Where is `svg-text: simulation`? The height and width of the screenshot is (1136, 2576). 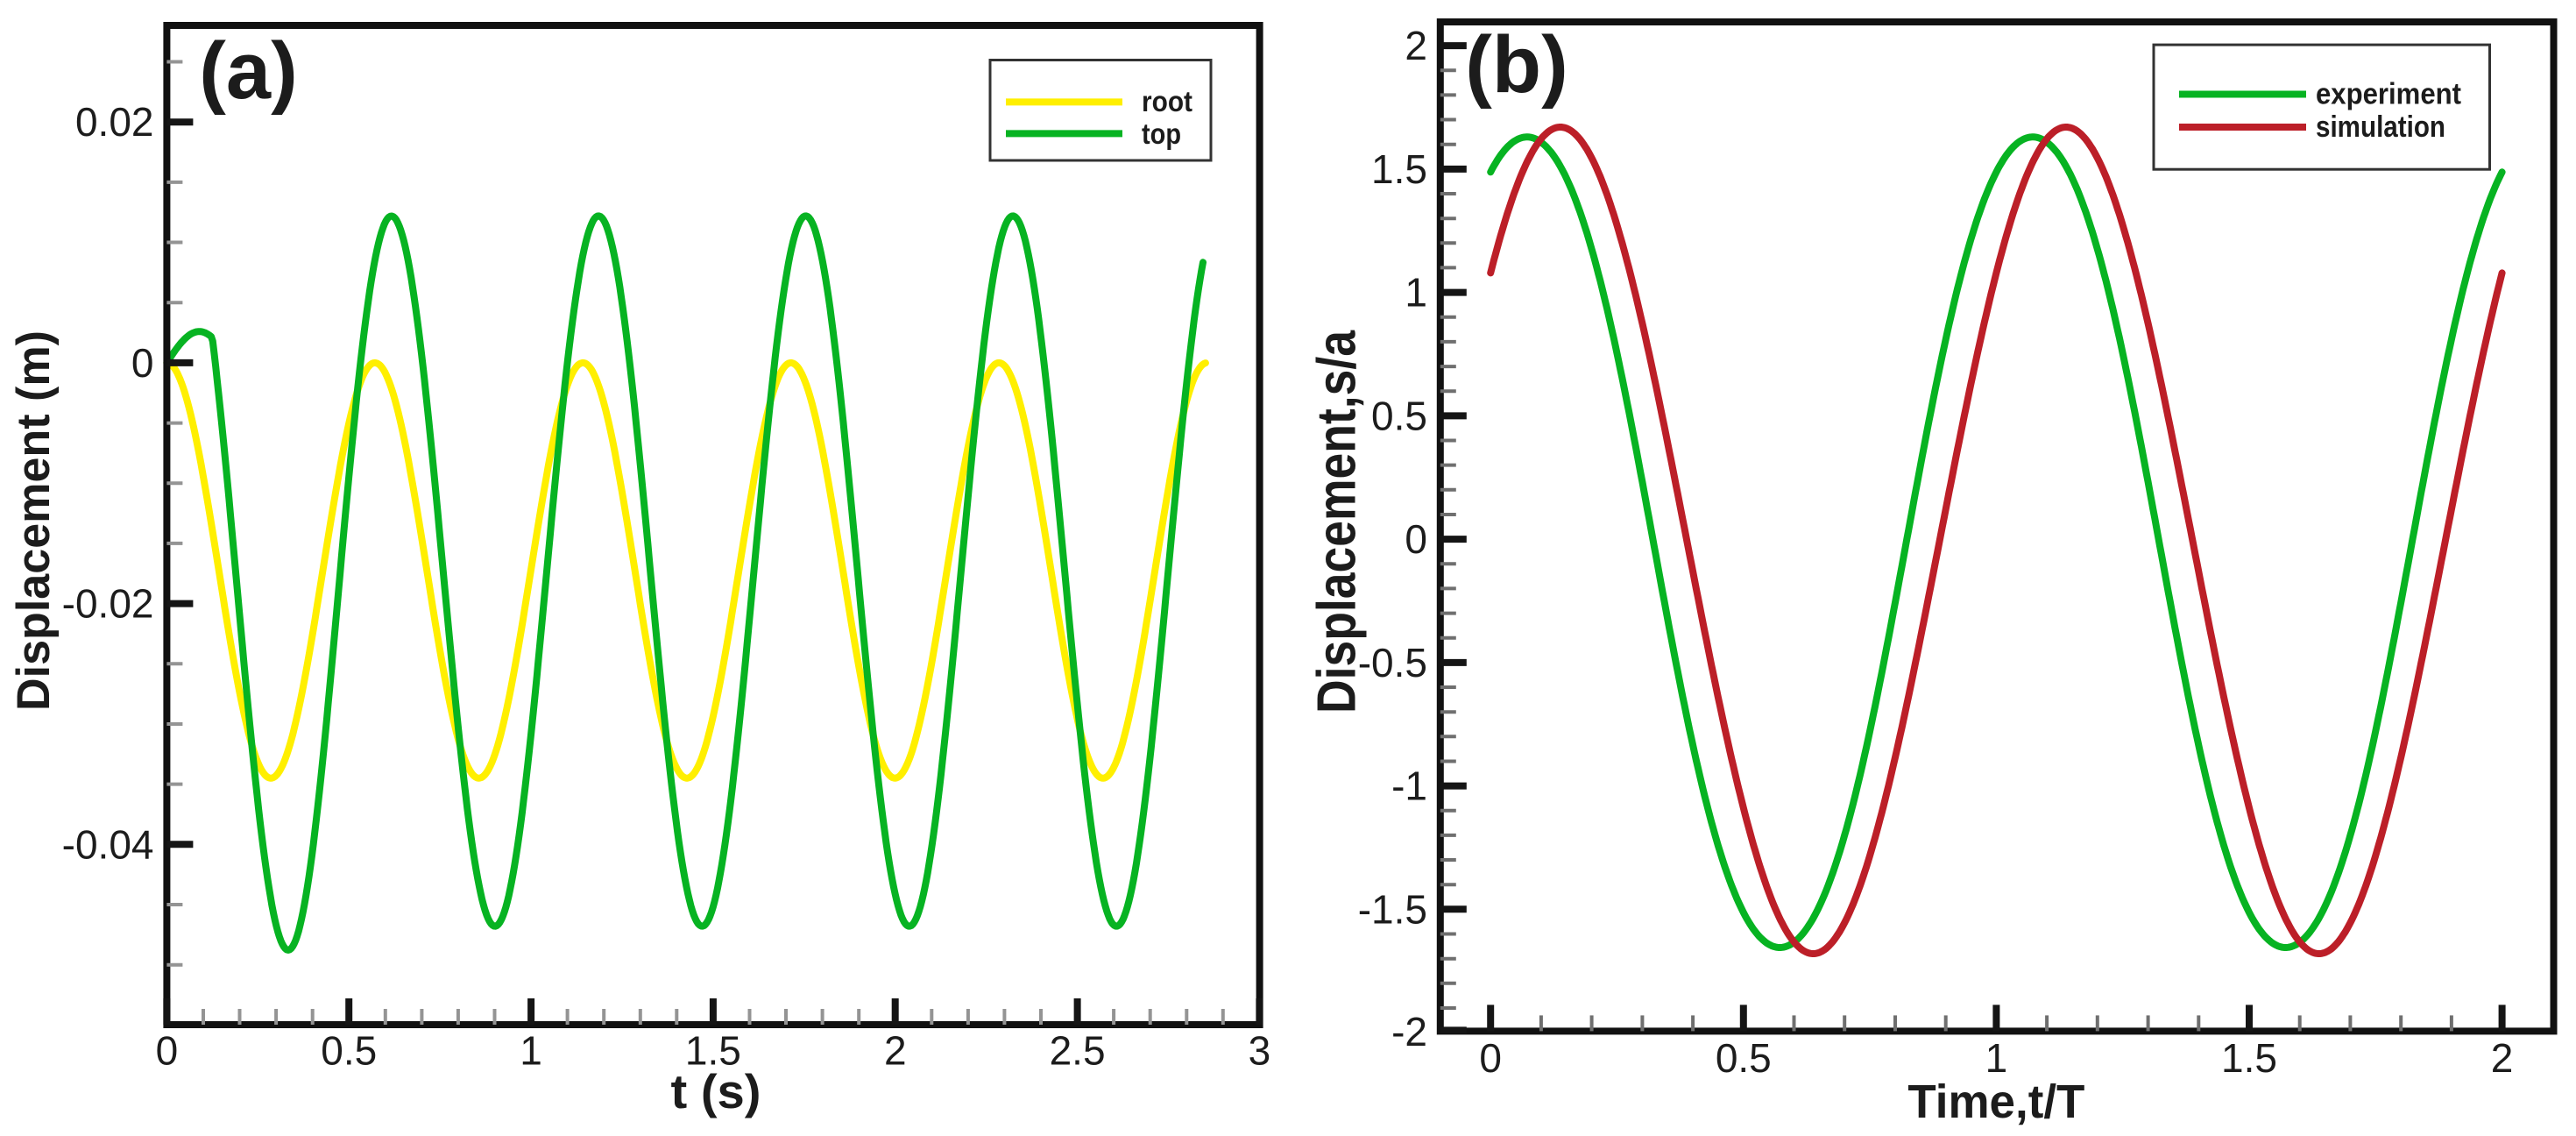
svg-text: simulation is located at coordinates (2380, 127).